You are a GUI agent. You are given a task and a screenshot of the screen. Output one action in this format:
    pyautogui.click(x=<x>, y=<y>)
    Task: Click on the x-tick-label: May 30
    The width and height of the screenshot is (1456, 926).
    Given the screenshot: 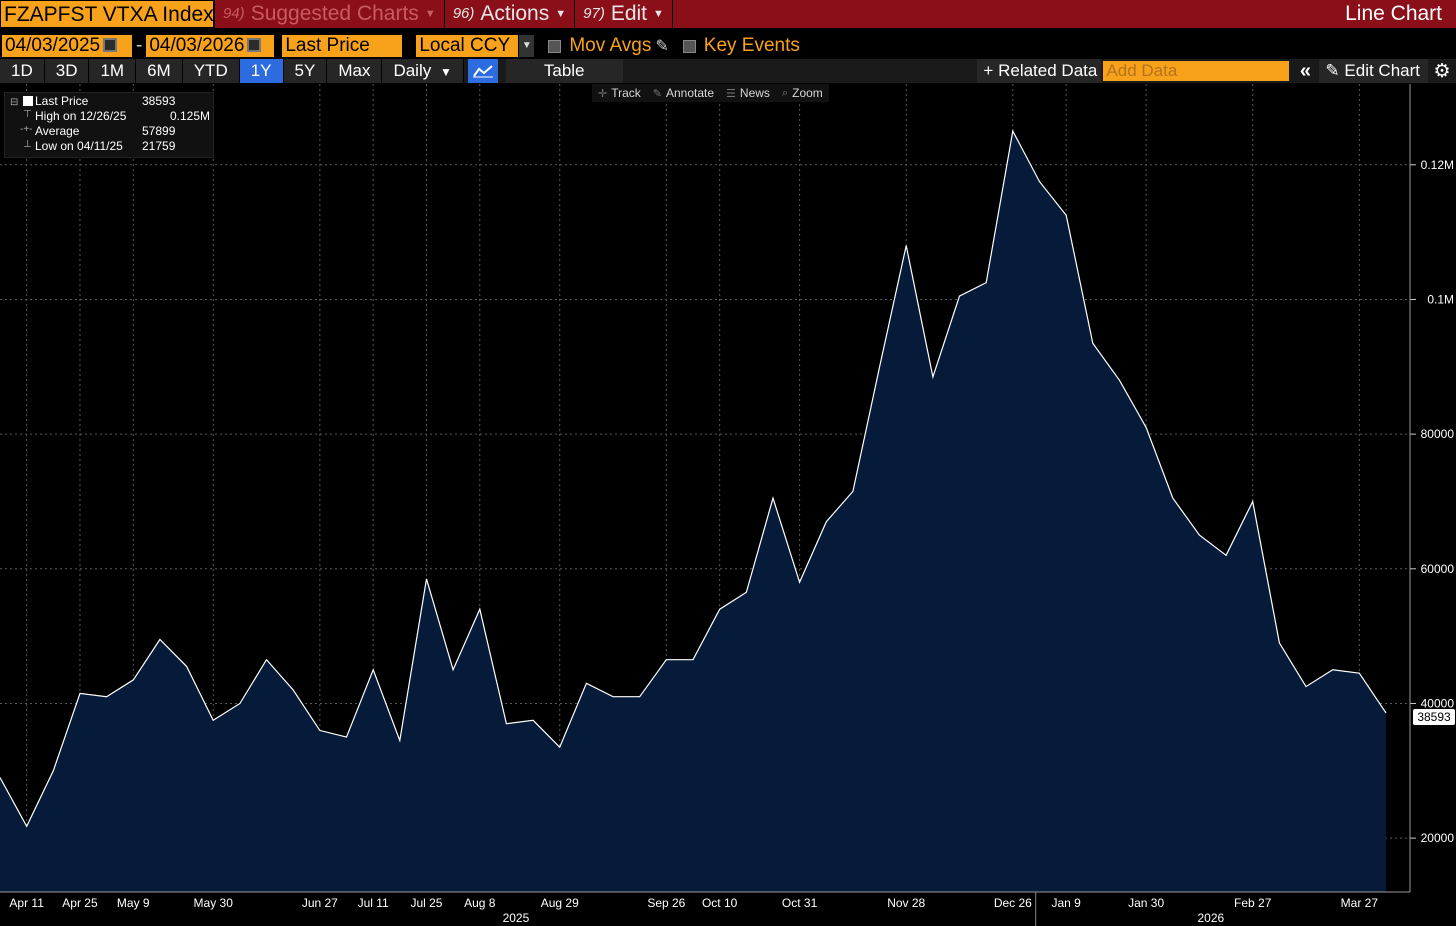 What is the action you would take?
    pyautogui.click(x=214, y=903)
    